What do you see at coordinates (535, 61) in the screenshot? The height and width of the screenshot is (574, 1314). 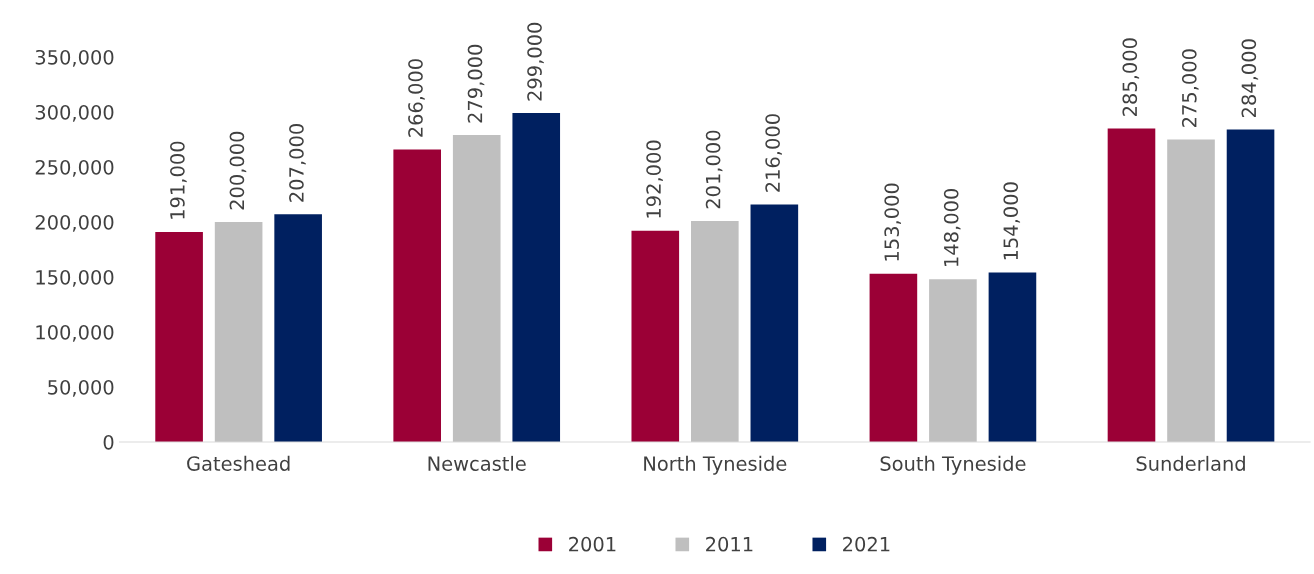 I see `data-label: 299,000` at bounding box center [535, 61].